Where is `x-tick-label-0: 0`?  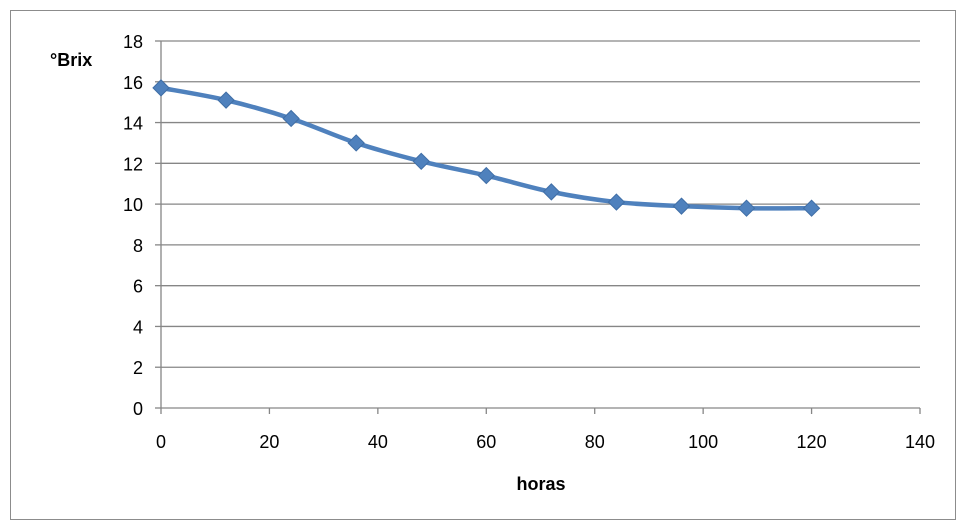 x-tick-label-0: 0 is located at coordinates (161, 442).